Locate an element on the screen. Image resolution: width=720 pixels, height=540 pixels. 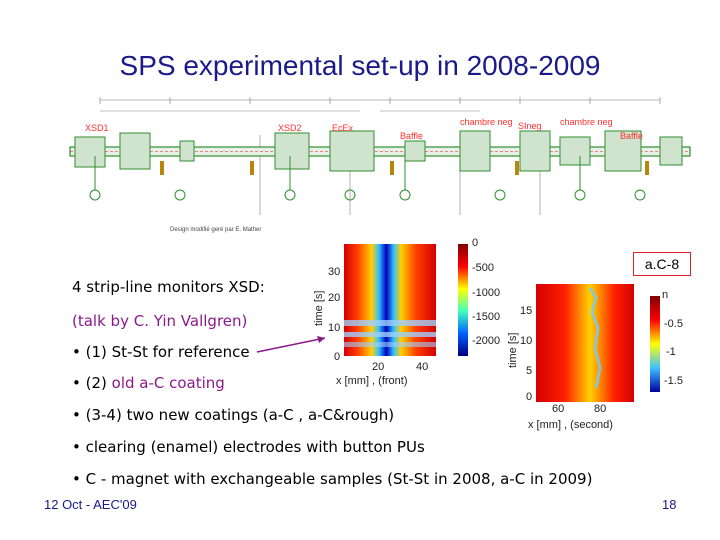
plot1-ytick-10: 10 is located at coordinates (334, 328).